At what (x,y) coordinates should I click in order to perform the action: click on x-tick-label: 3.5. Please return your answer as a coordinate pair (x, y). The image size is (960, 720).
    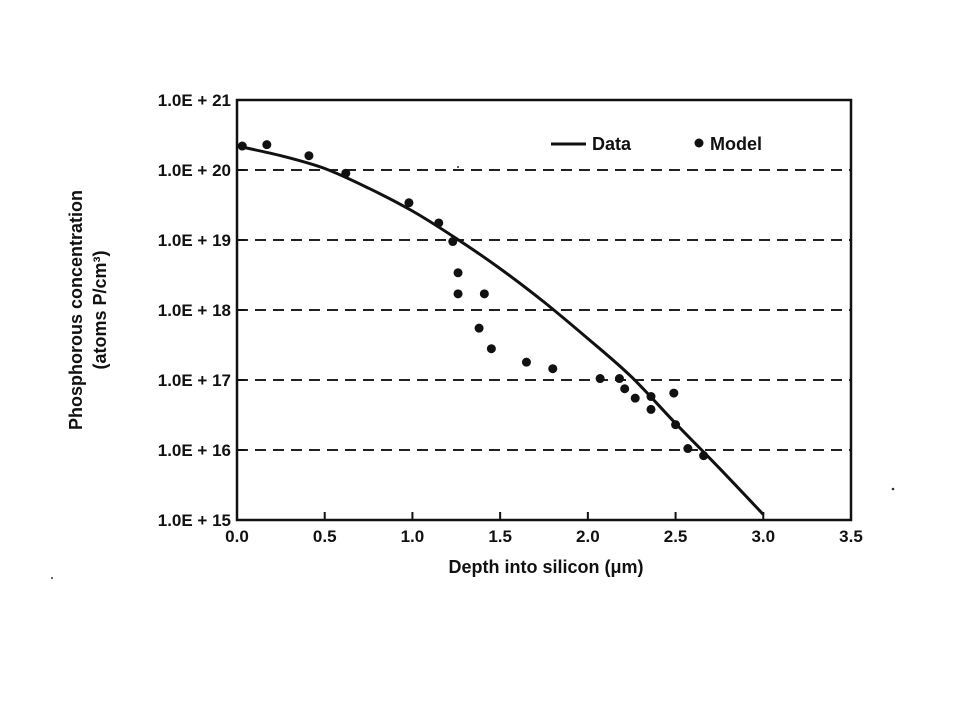
    Looking at the image, I should click on (851, 536).